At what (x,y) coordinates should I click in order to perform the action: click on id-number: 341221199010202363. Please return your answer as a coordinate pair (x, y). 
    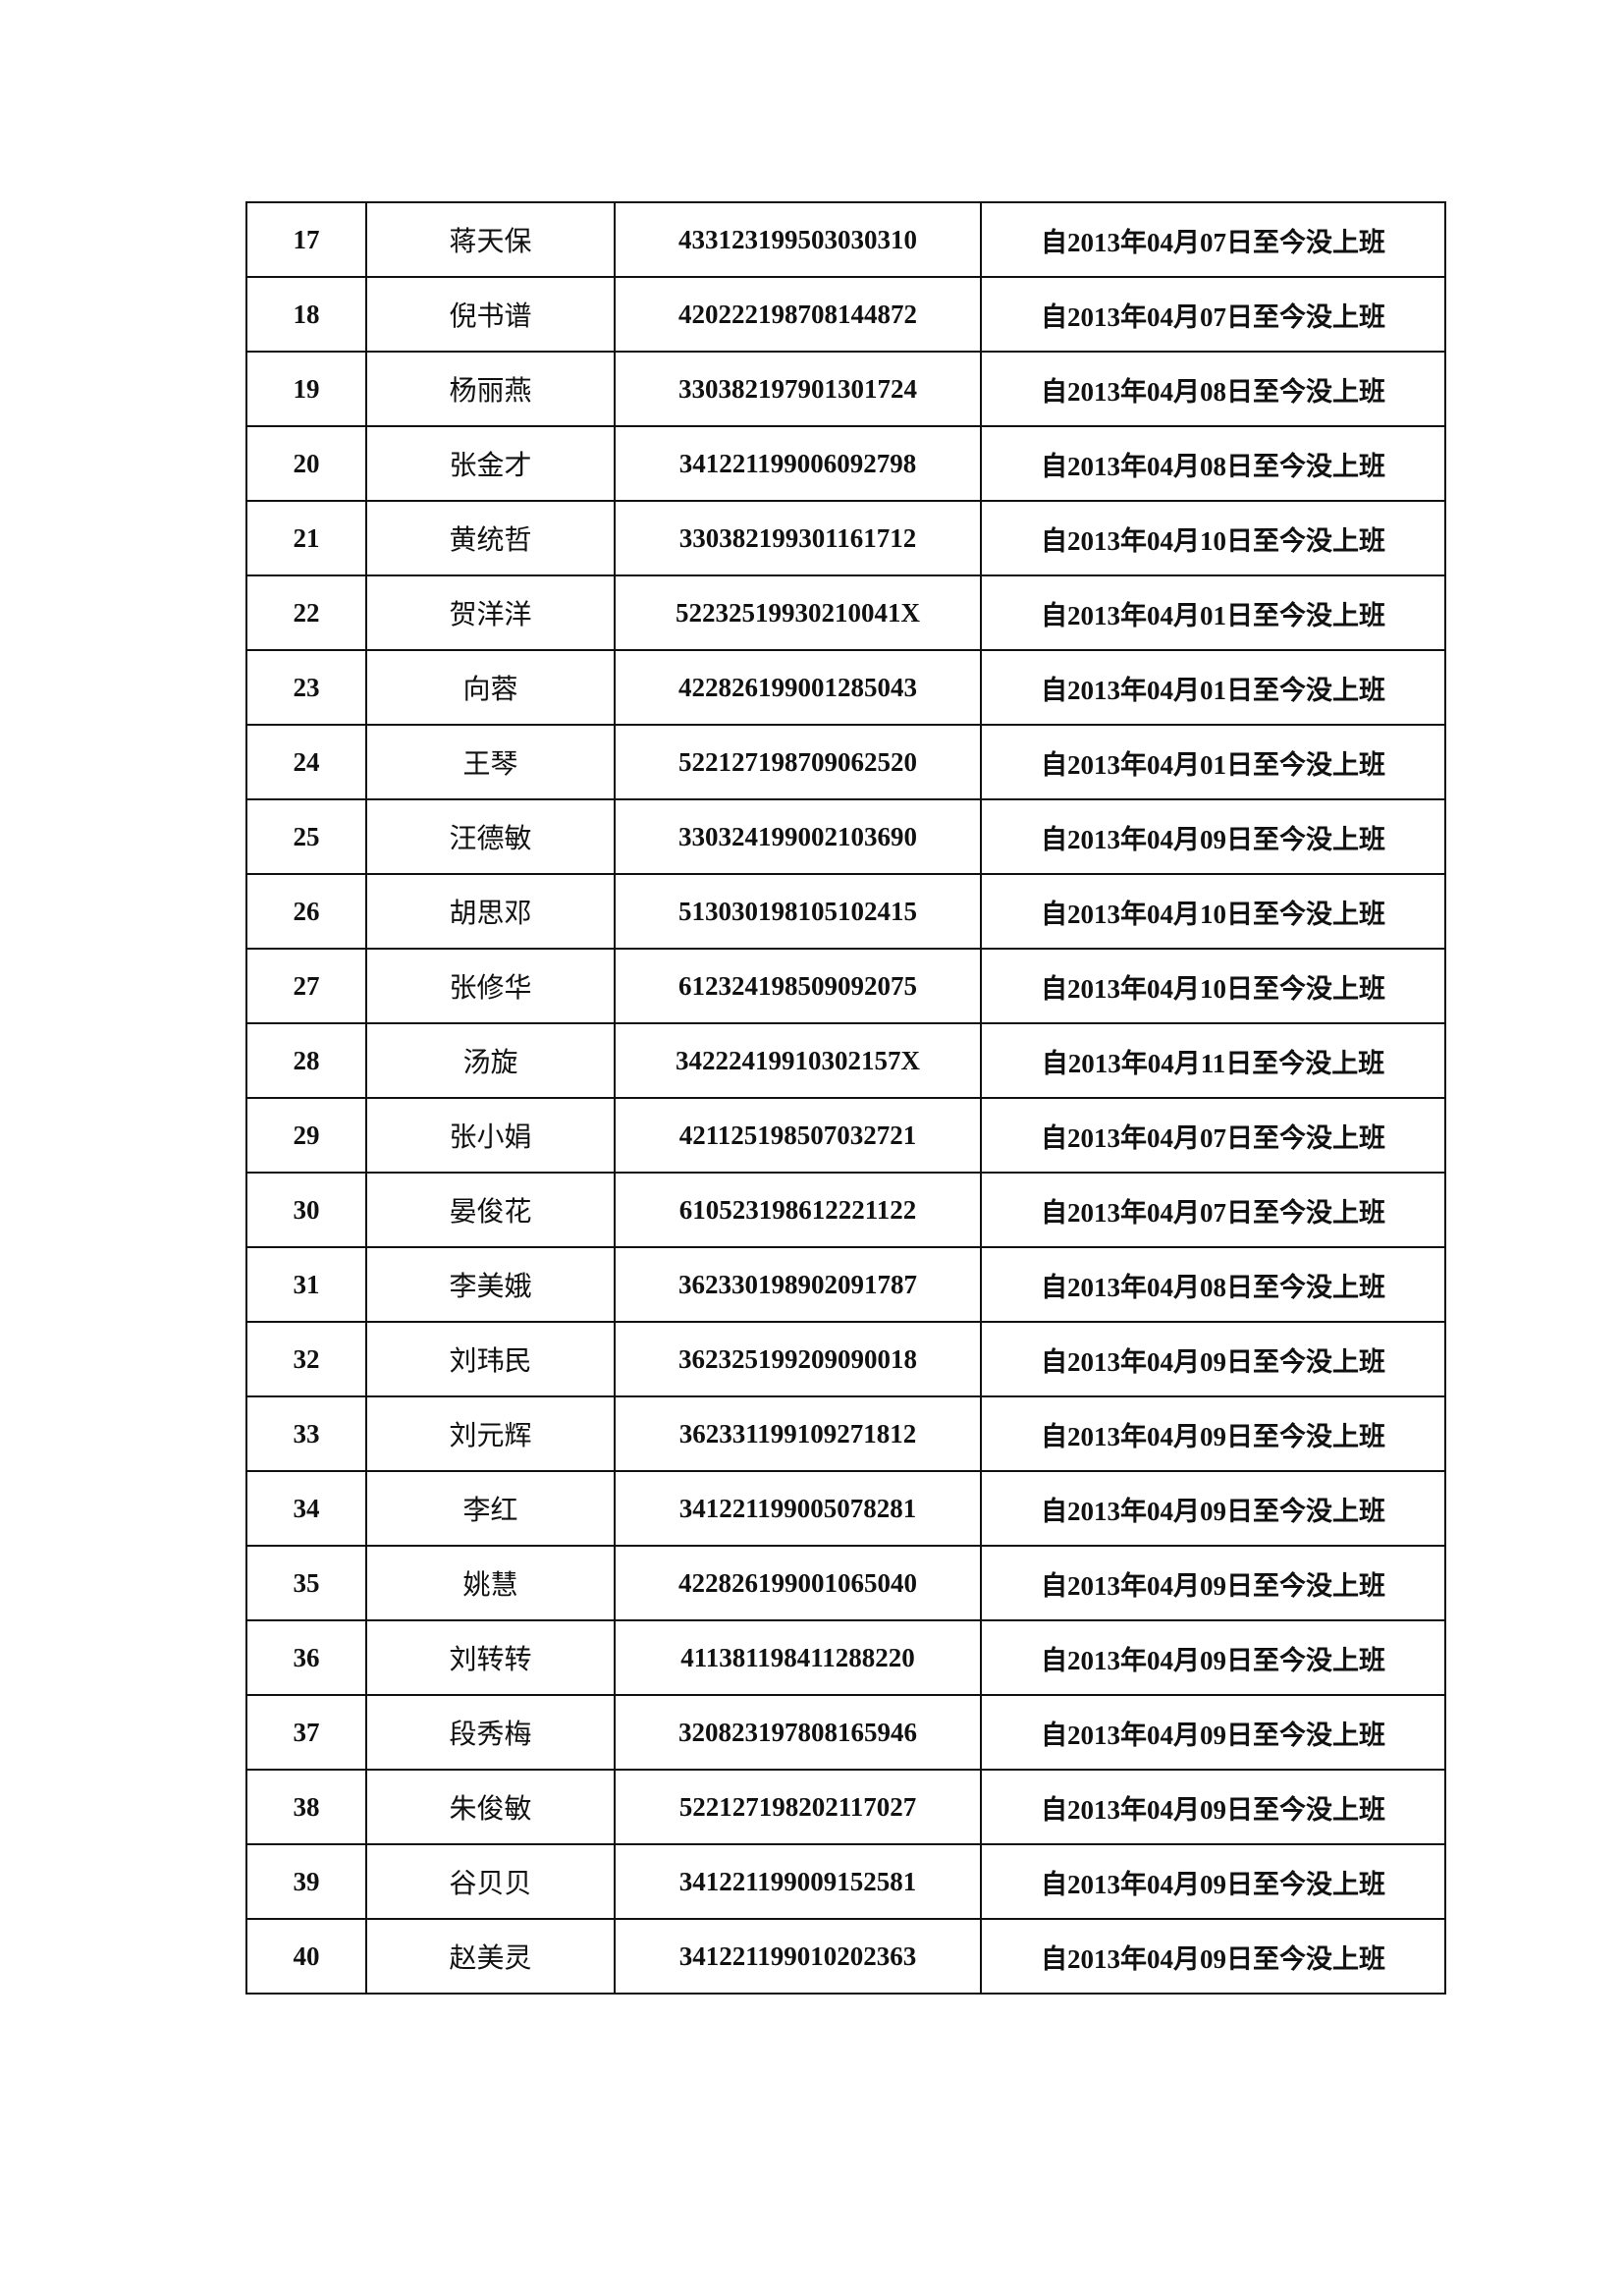
    Looking at the image, I should click on (798, 1956).